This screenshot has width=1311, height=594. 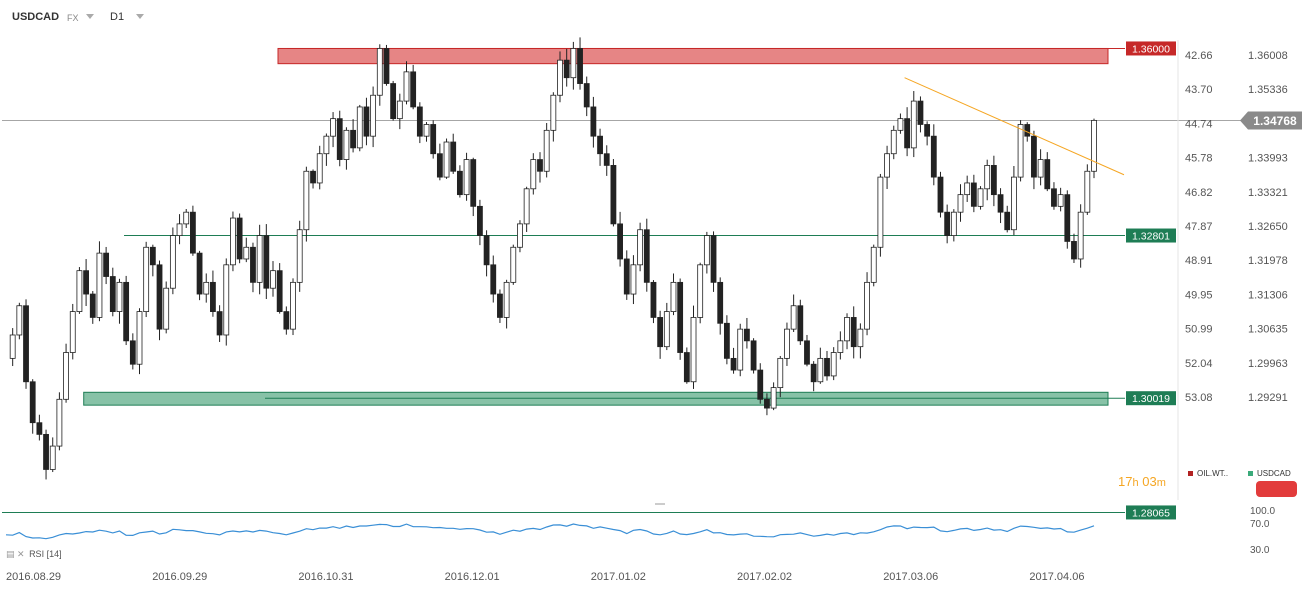 I want to click on timeframe-label: D1, so click(x=117, y=17).